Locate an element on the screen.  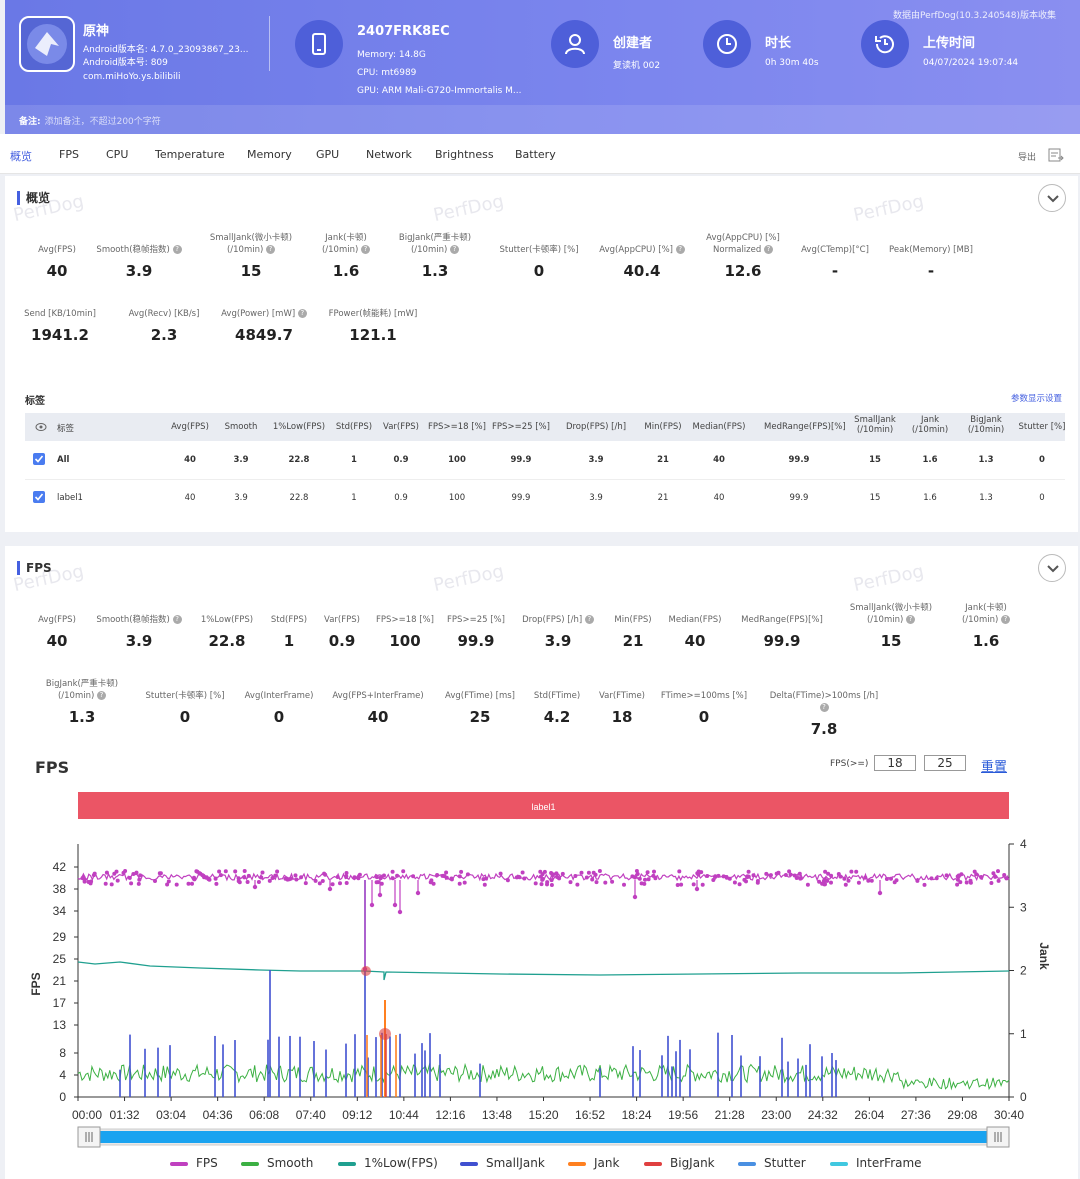
export-icon is located at coordinates (1056, 156).